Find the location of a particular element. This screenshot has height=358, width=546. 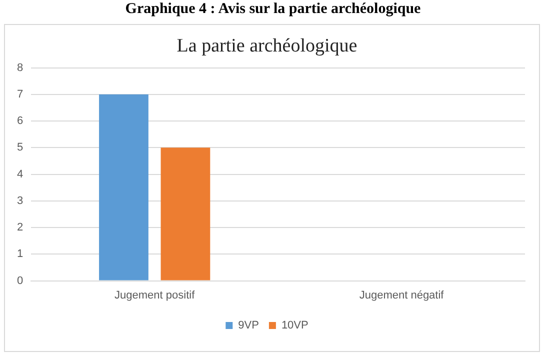

chart-title: Graphique 4 : Avis sur la partie archéologique is located at coordinates (273, 9).